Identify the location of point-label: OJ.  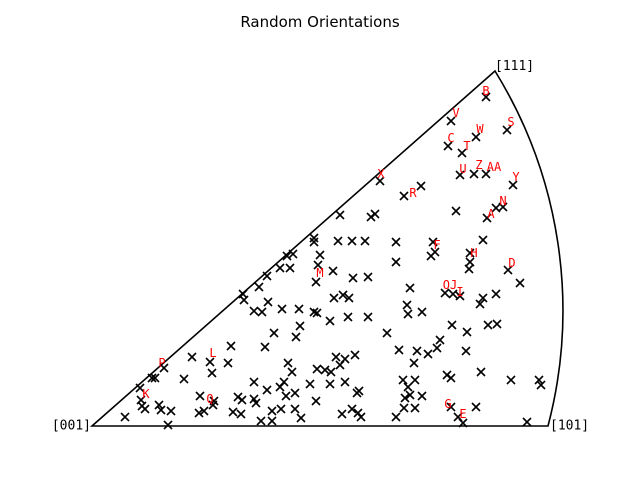
(450, 285).